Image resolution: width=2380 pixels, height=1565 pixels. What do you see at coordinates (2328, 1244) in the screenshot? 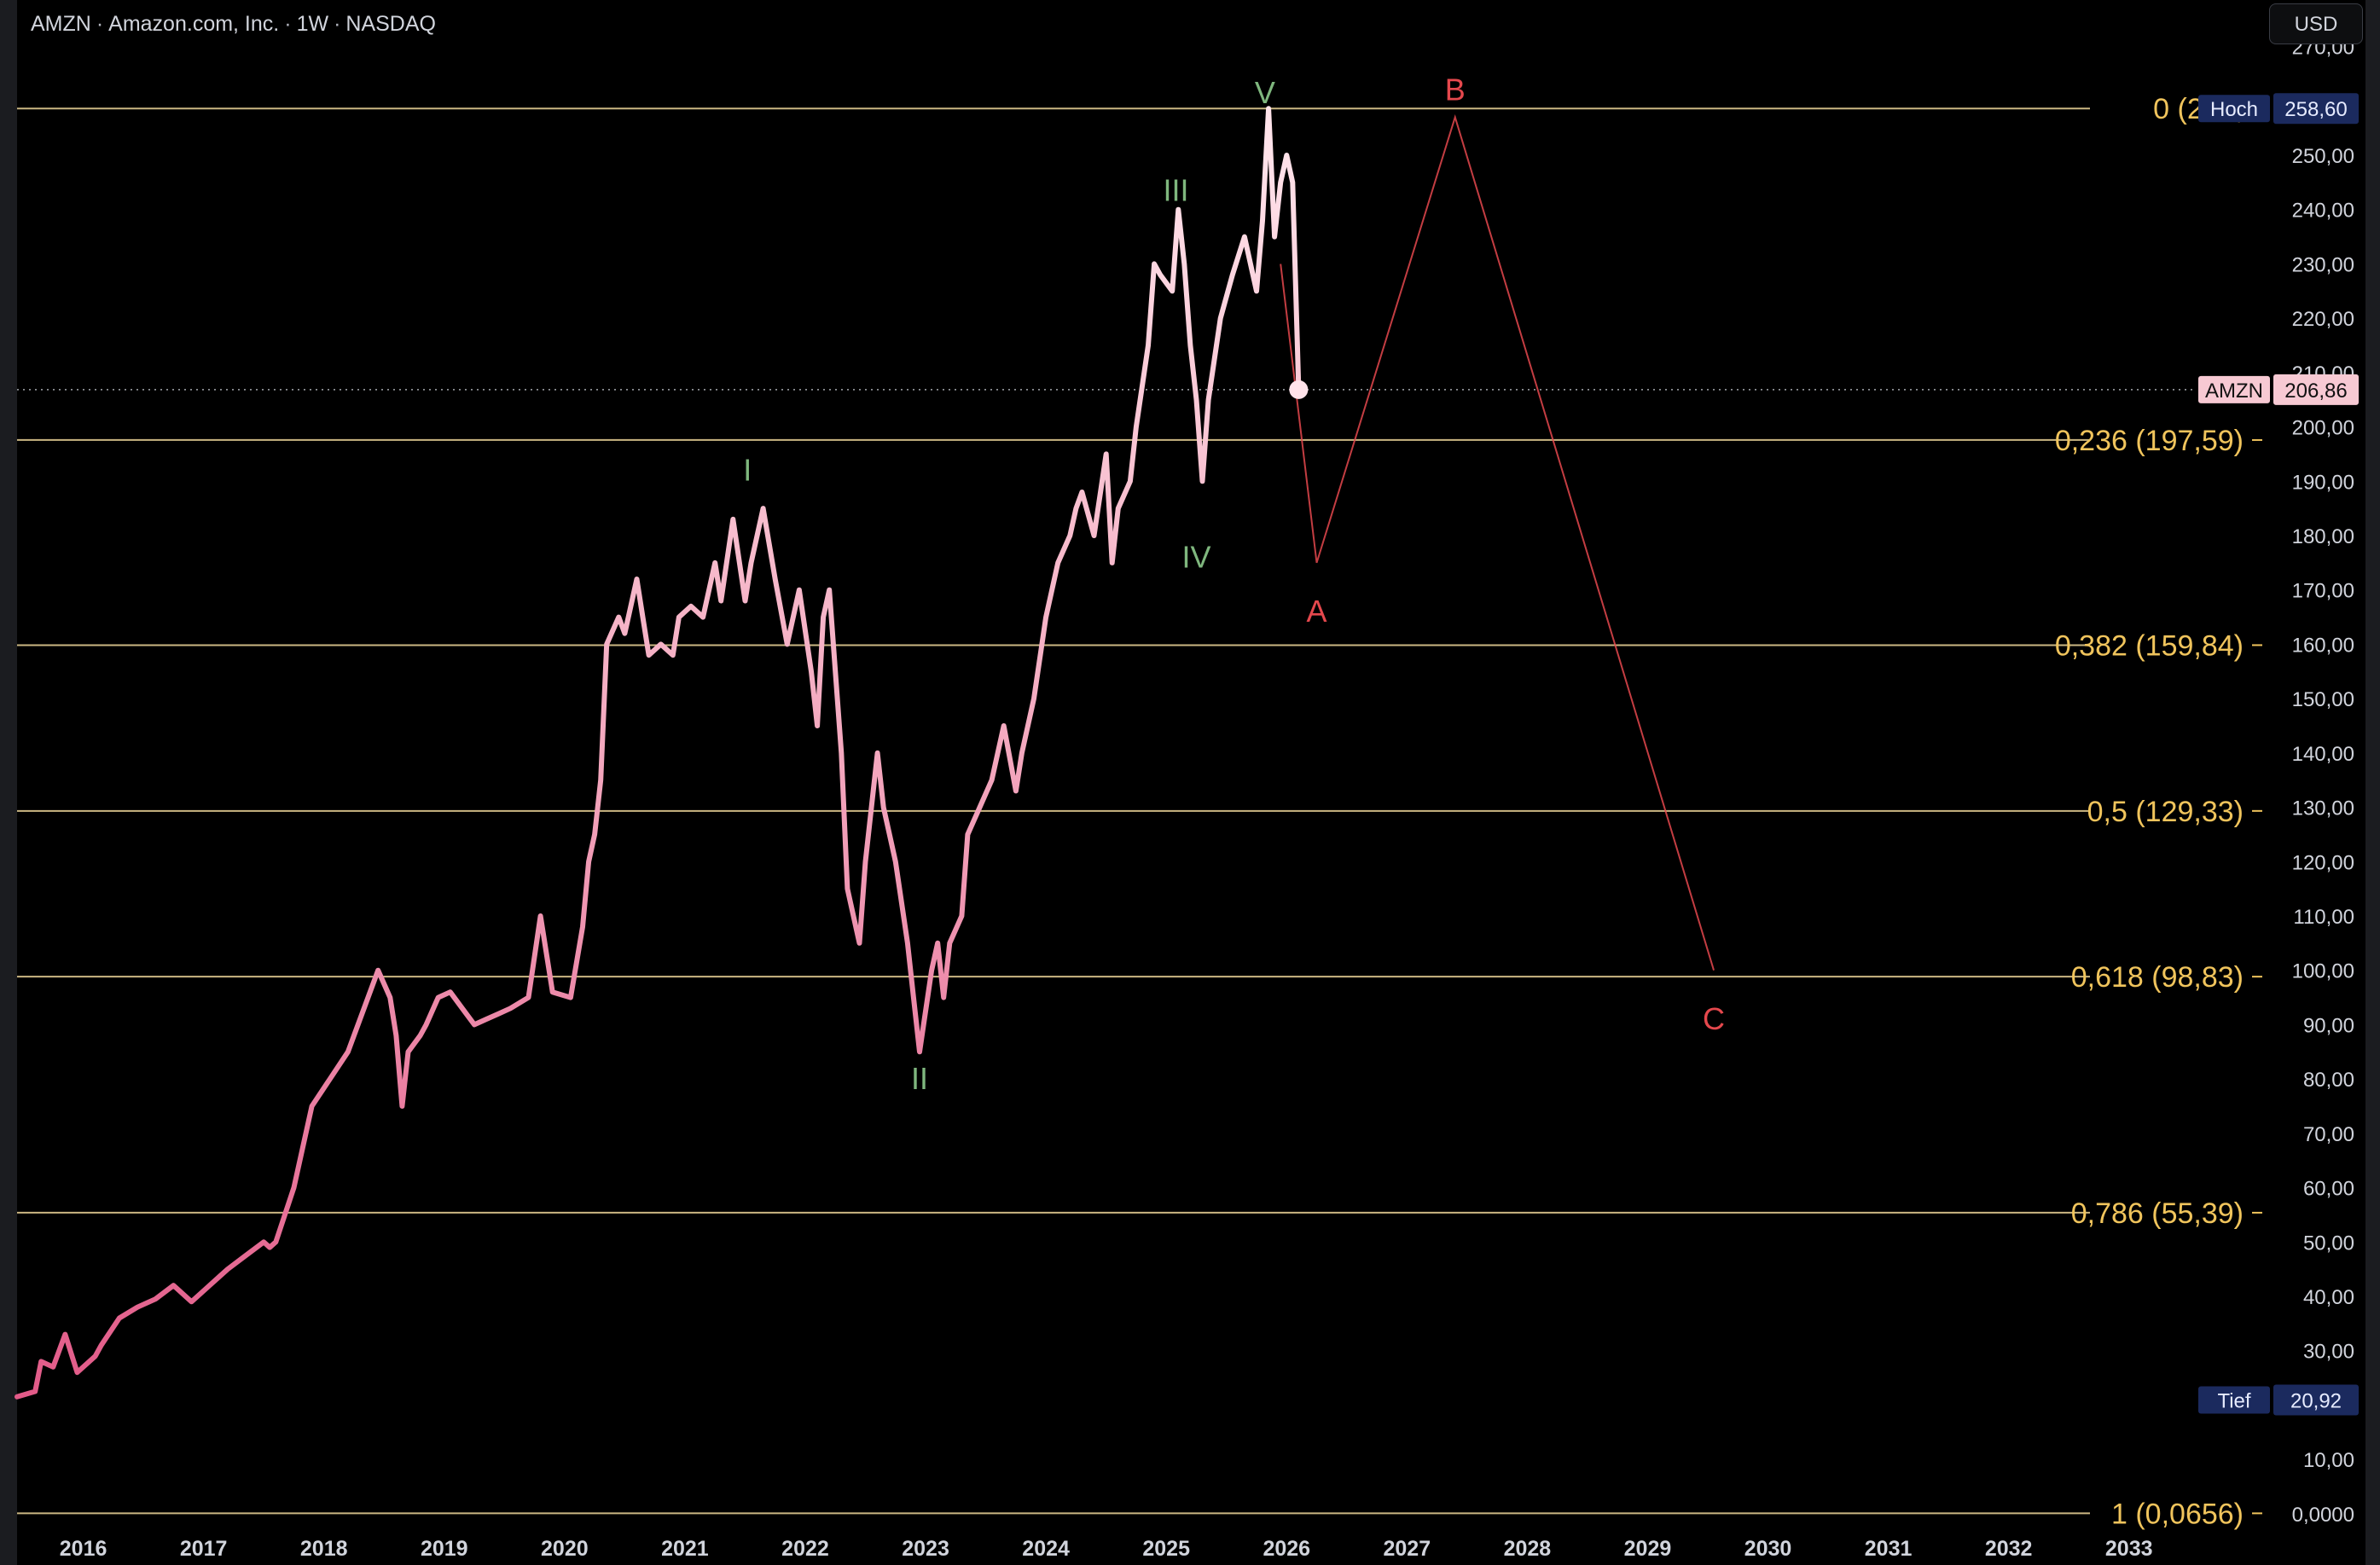
I see `y-tick-label: 50,00` at bounding box center [2328, 1244].